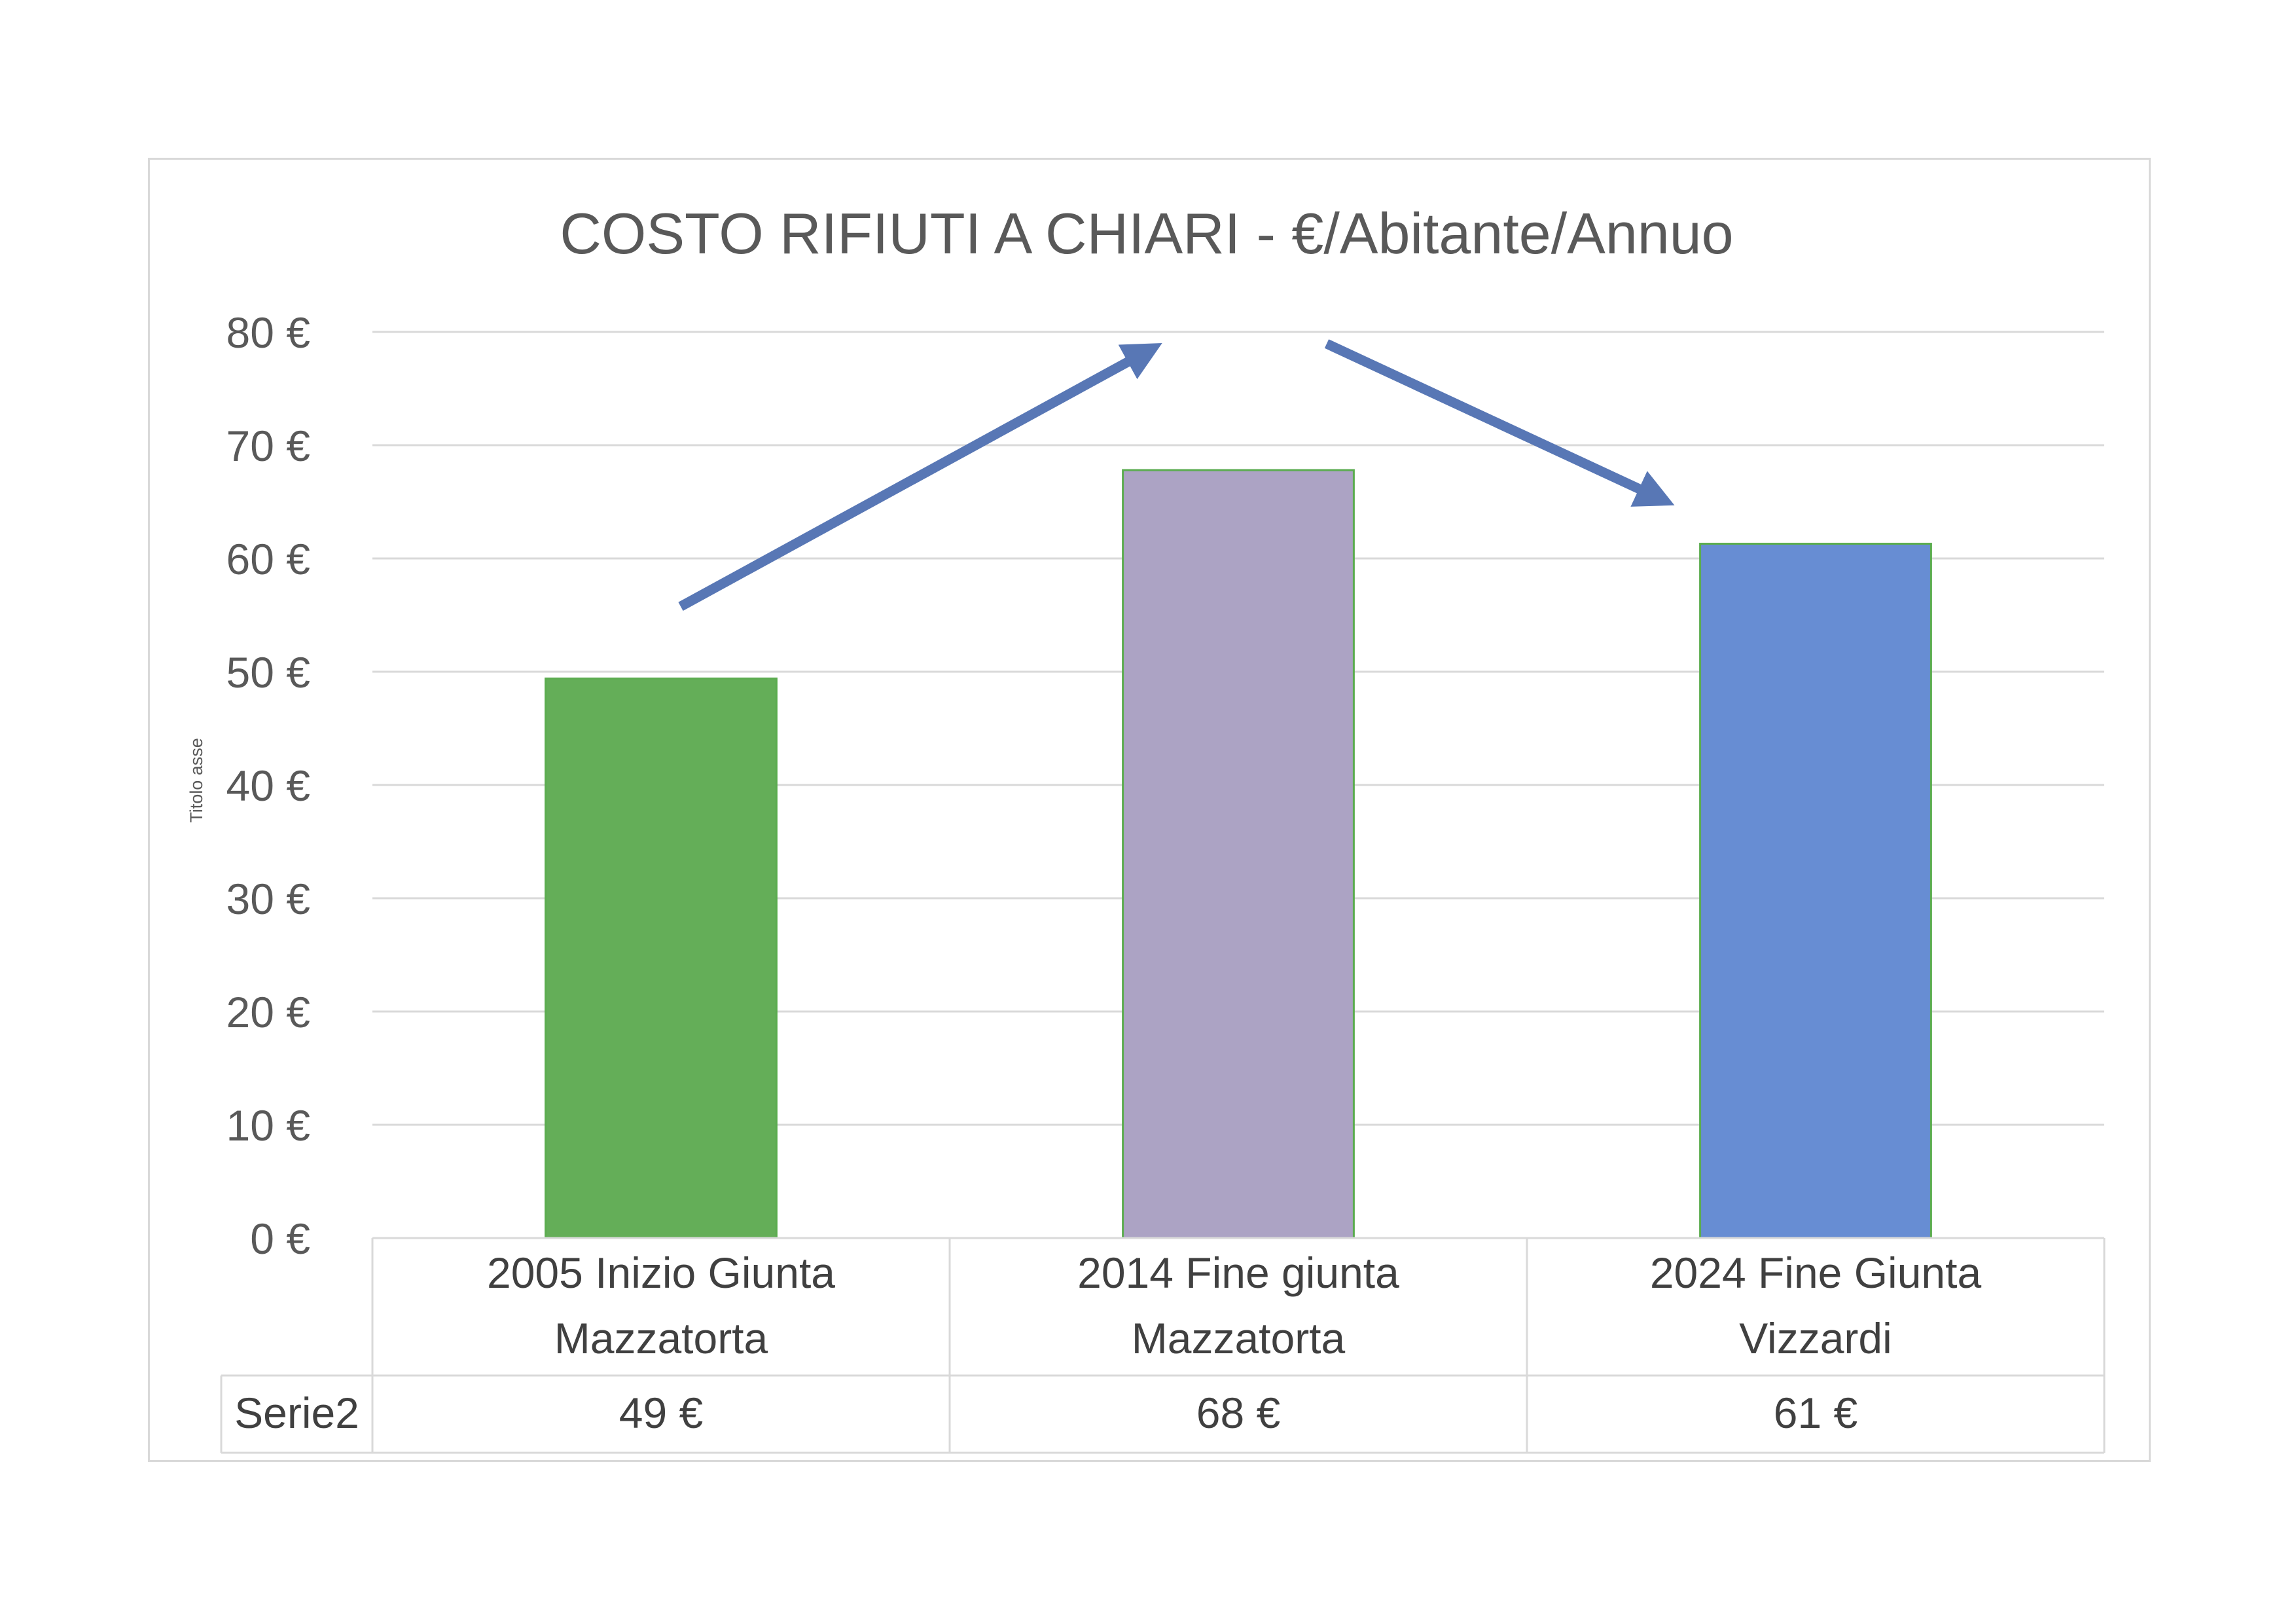 Image resolution: width=2296 pixels, height=1623 pixels. What do you see at coordinates (661, 1273) in the screenshot?
I see `category-label: 2005 Inizio Giunta` at bounding box center [661, 1273].